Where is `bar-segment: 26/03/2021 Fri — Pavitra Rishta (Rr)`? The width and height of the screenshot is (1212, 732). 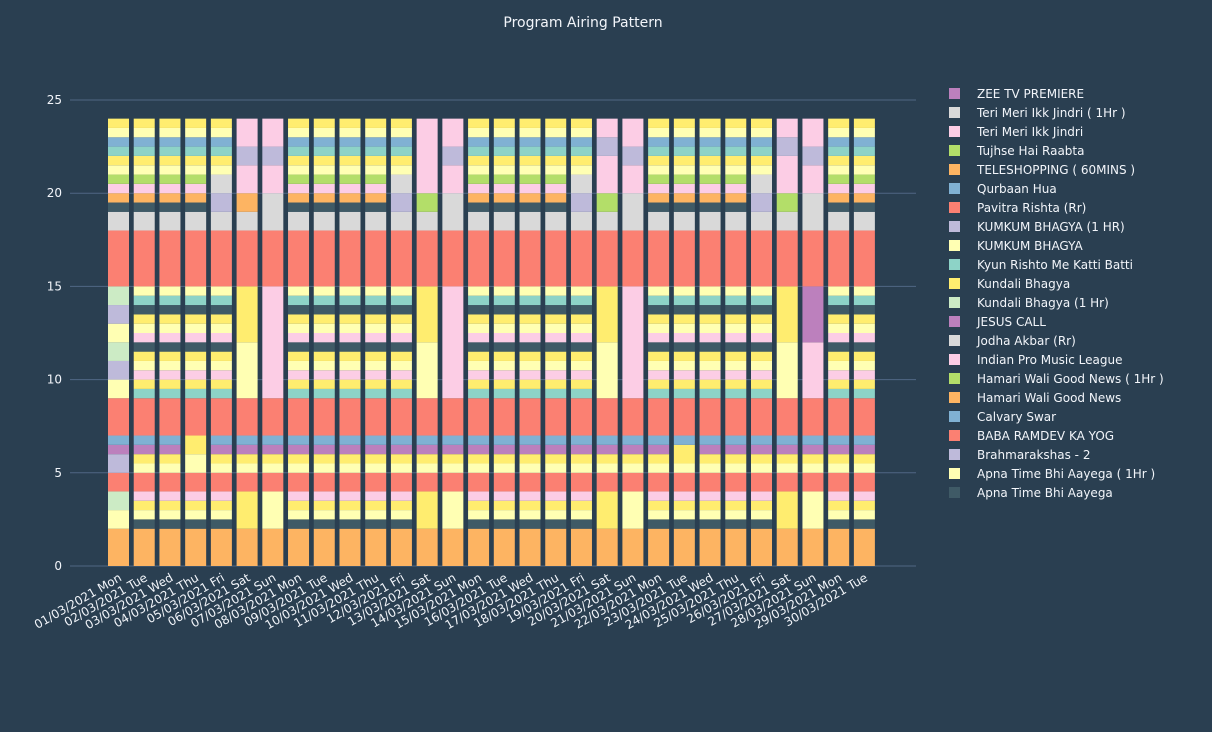
bar-segment: 26/03/2021 Fri — Pavitra Rishta (Rr) is located at coordinates (761, 258).